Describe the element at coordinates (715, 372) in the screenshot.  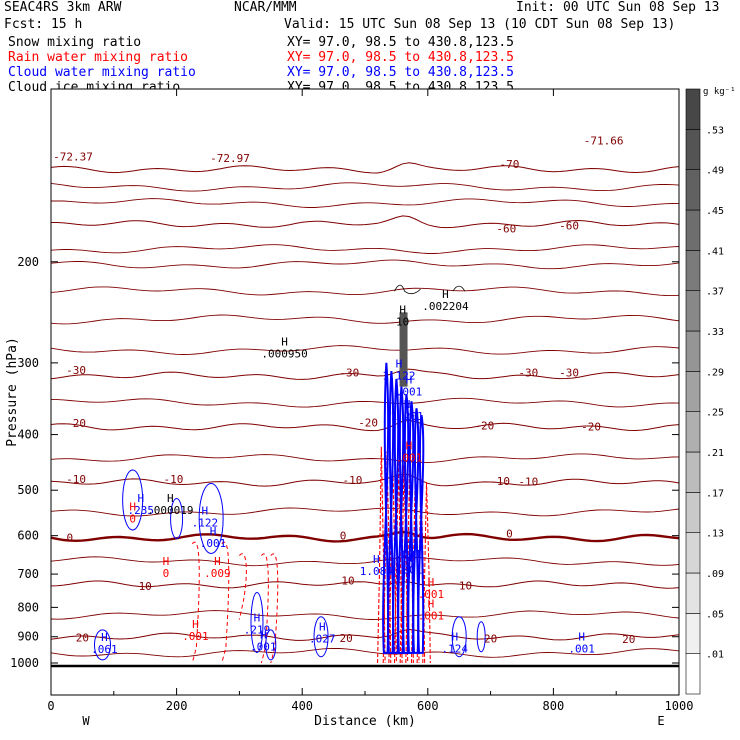
I see `colorbar-label: .29` at that location.